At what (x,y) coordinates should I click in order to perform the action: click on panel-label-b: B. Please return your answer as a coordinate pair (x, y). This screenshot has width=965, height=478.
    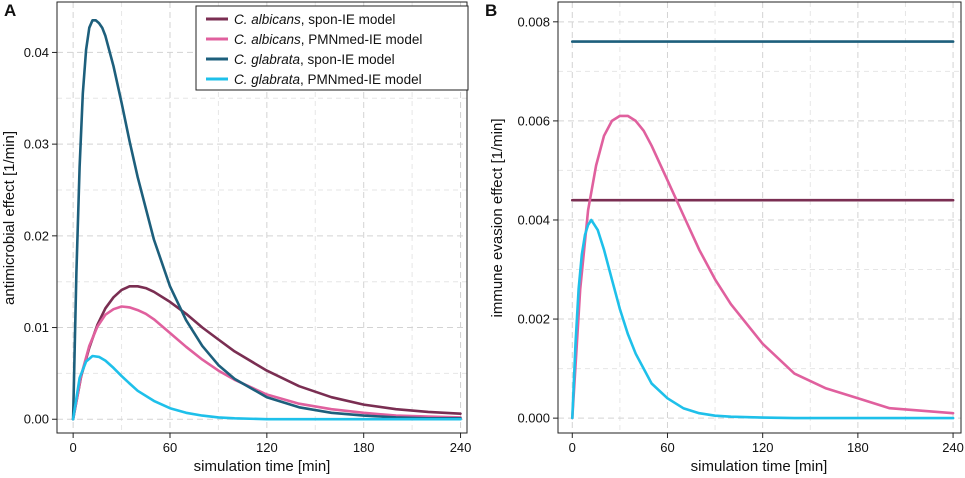
    Looking at the image, I should click on (491, 10).